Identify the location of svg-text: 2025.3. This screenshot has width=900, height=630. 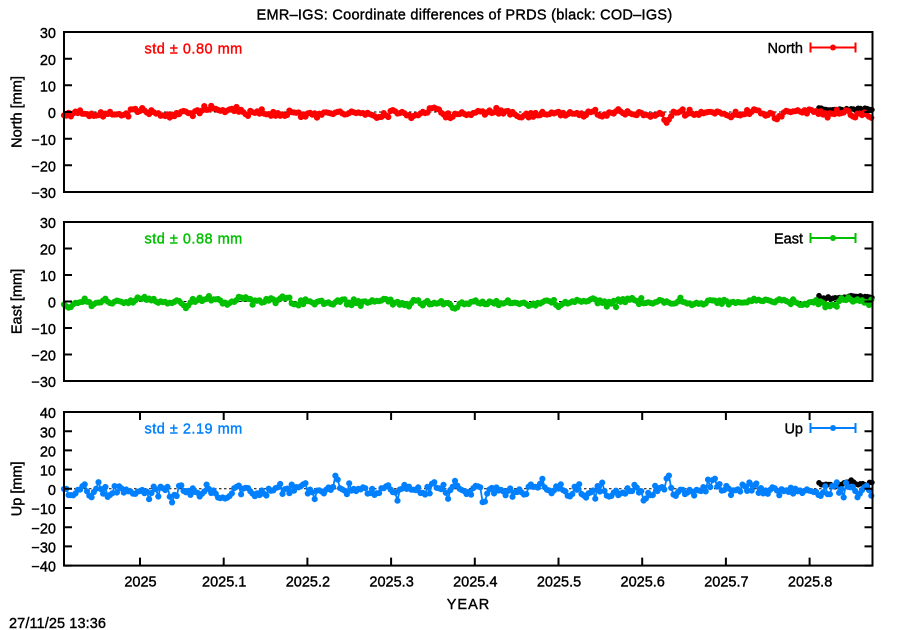
(391, 582).